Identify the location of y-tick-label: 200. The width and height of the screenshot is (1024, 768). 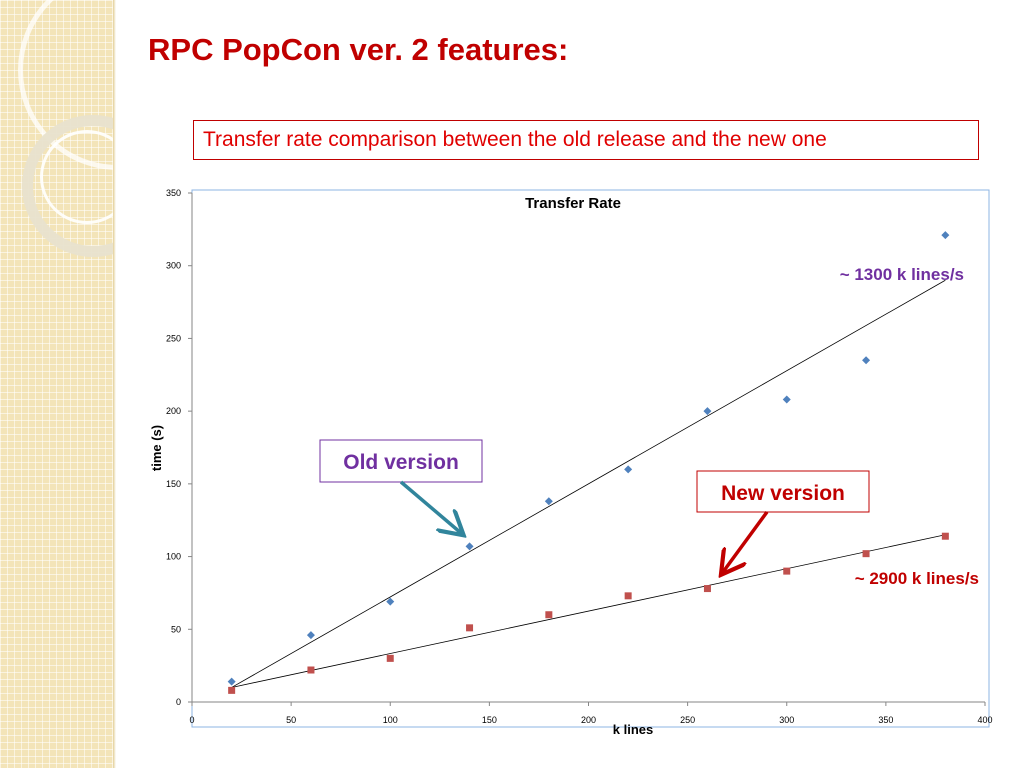
(173, 411).